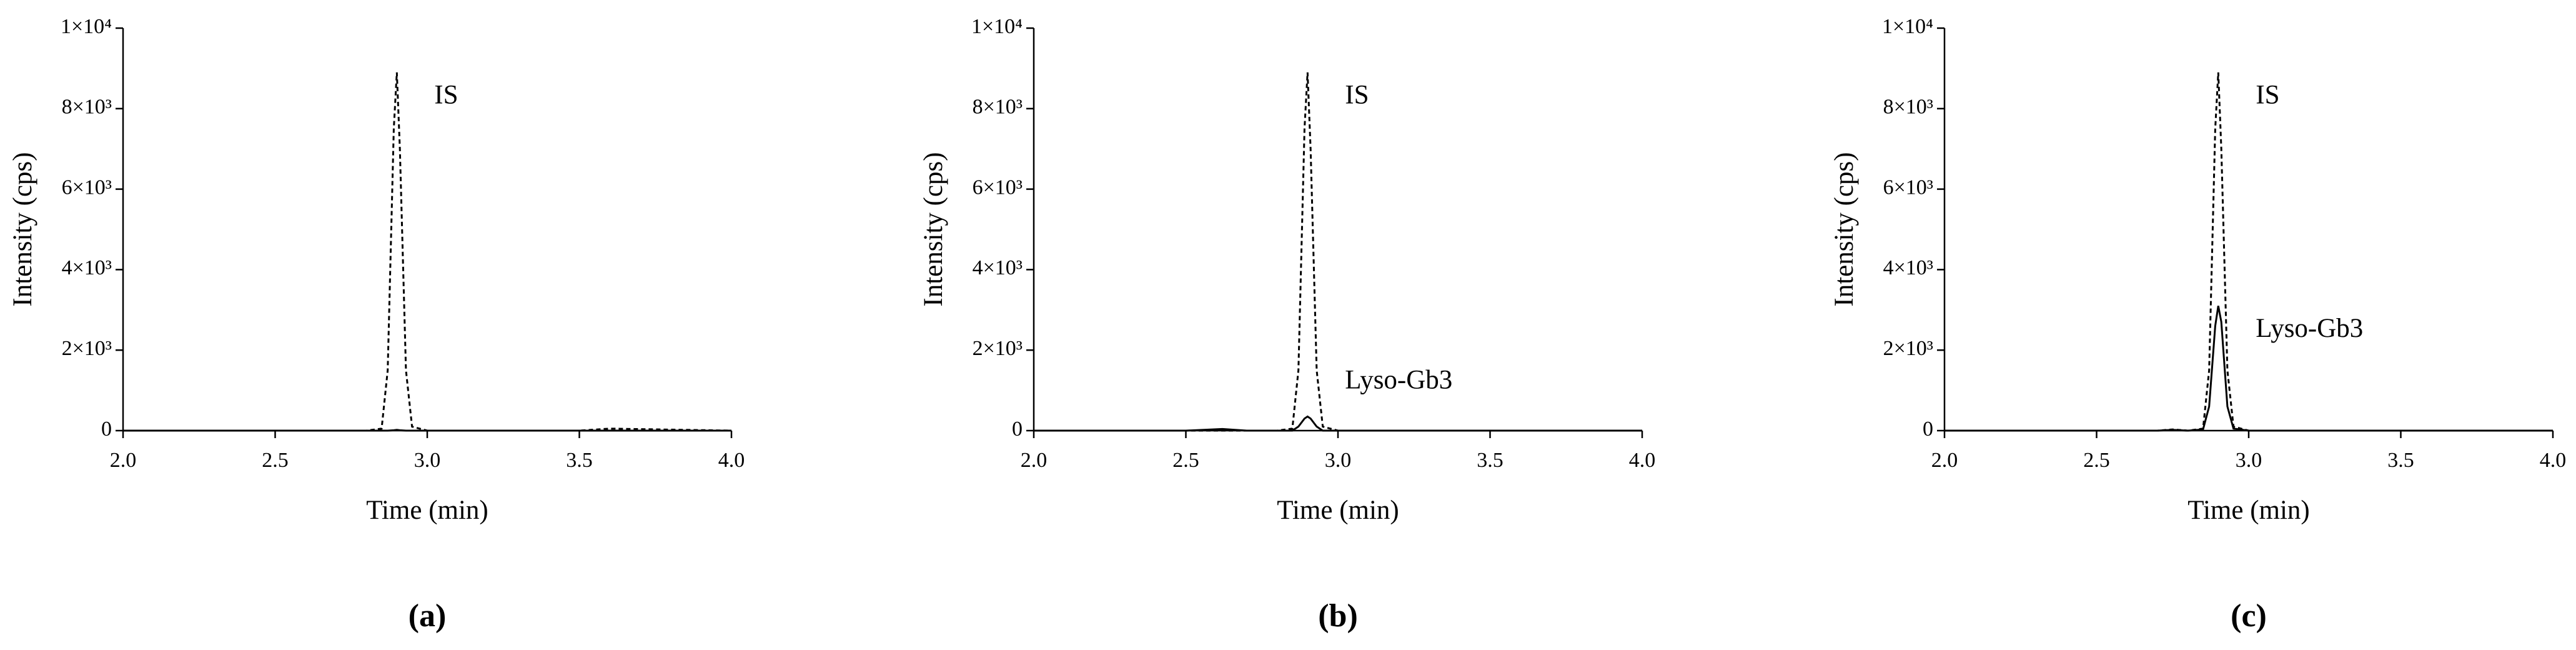  I want to click on panel-label: (c), so click(2249, 616).